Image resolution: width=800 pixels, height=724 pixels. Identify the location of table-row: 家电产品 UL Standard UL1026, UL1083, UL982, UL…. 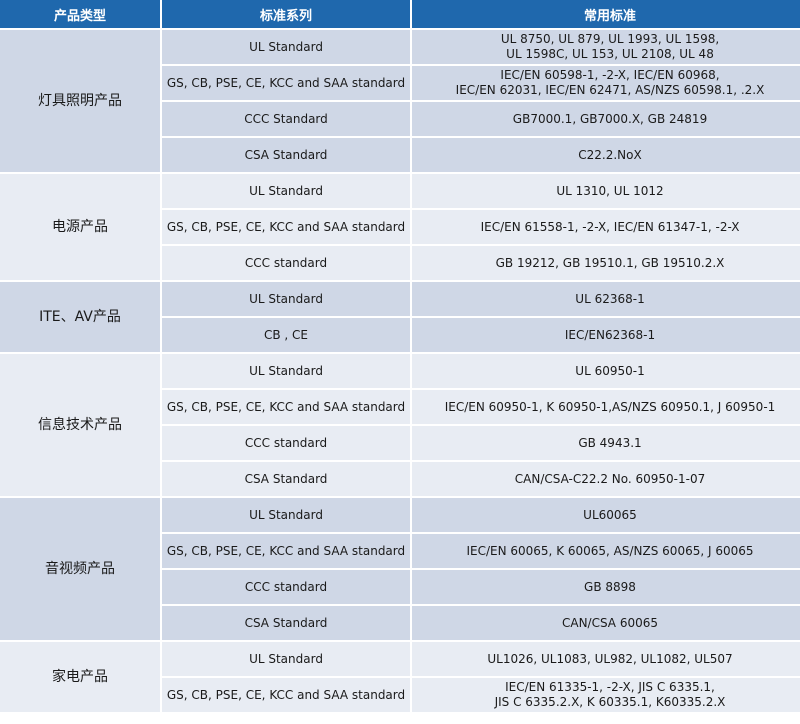
(400, 677).